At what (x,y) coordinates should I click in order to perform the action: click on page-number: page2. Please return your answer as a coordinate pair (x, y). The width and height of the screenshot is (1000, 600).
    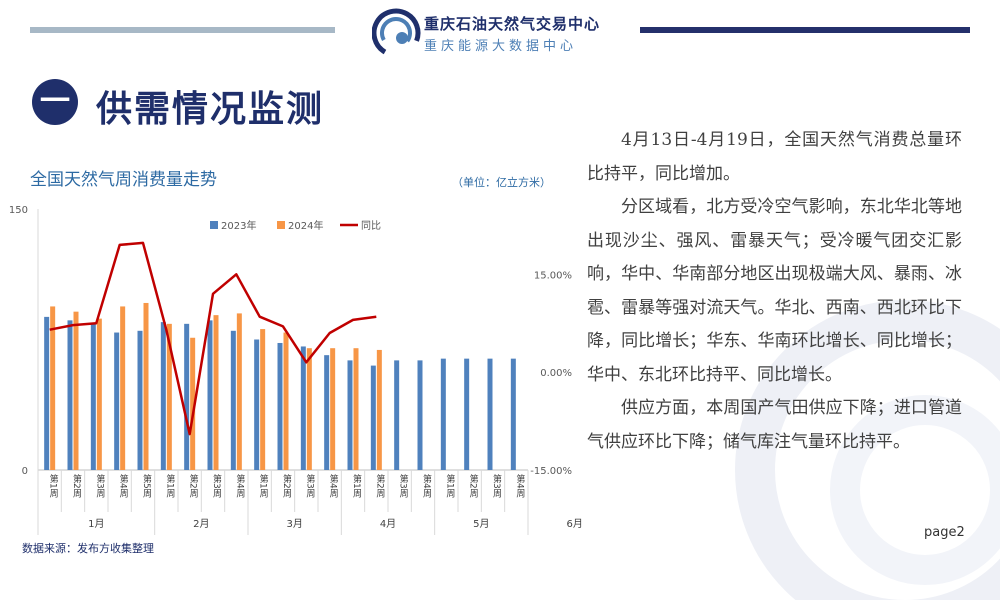
    Looking at the image, I should click on (944, 532).